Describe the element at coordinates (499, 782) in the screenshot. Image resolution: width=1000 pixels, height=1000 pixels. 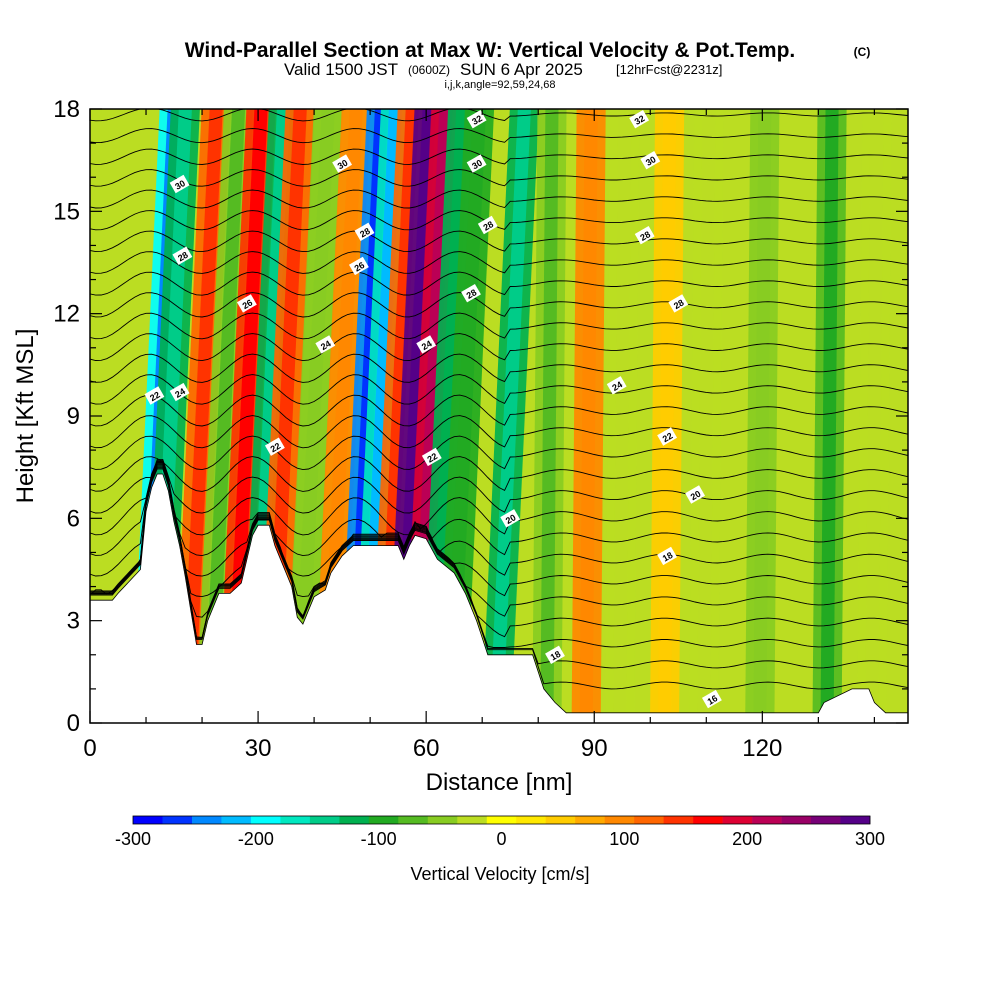
I see `x-axis-label: Distance [nm]` at that location.